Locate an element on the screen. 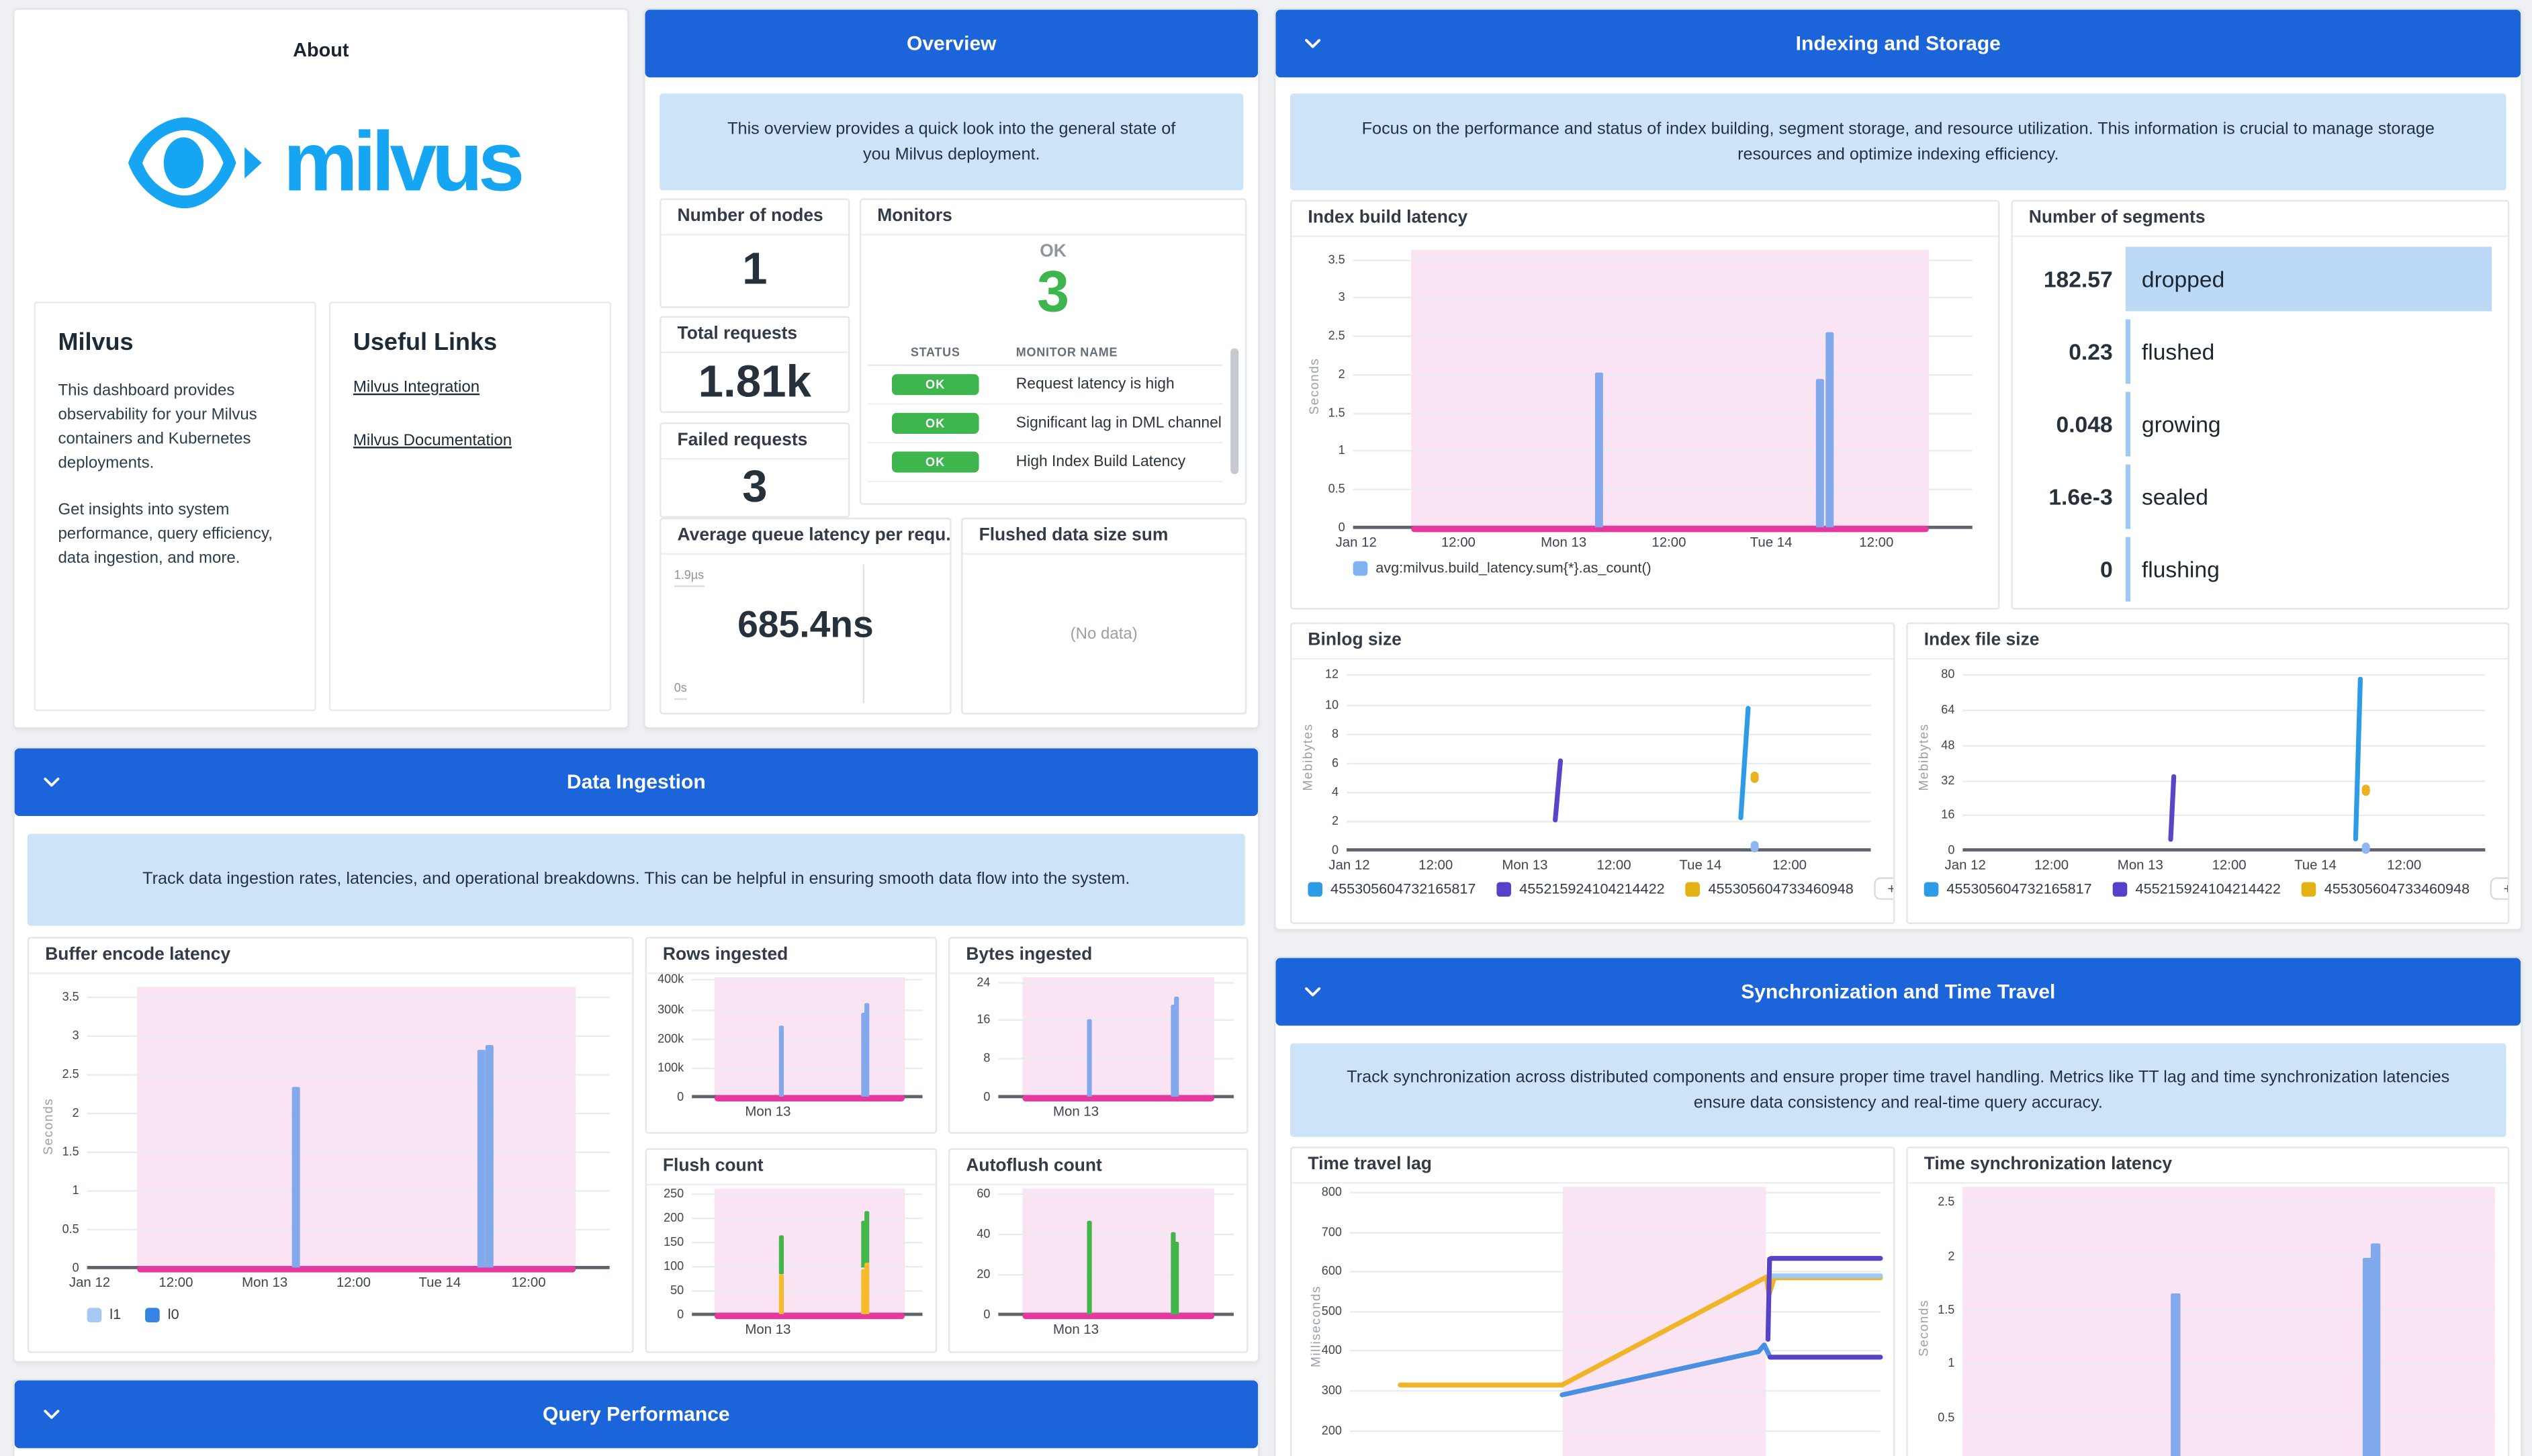  time-sync-latency-plot: 0.5 1 1.5 2 2.5 is located at coordinates (2217, 1321).